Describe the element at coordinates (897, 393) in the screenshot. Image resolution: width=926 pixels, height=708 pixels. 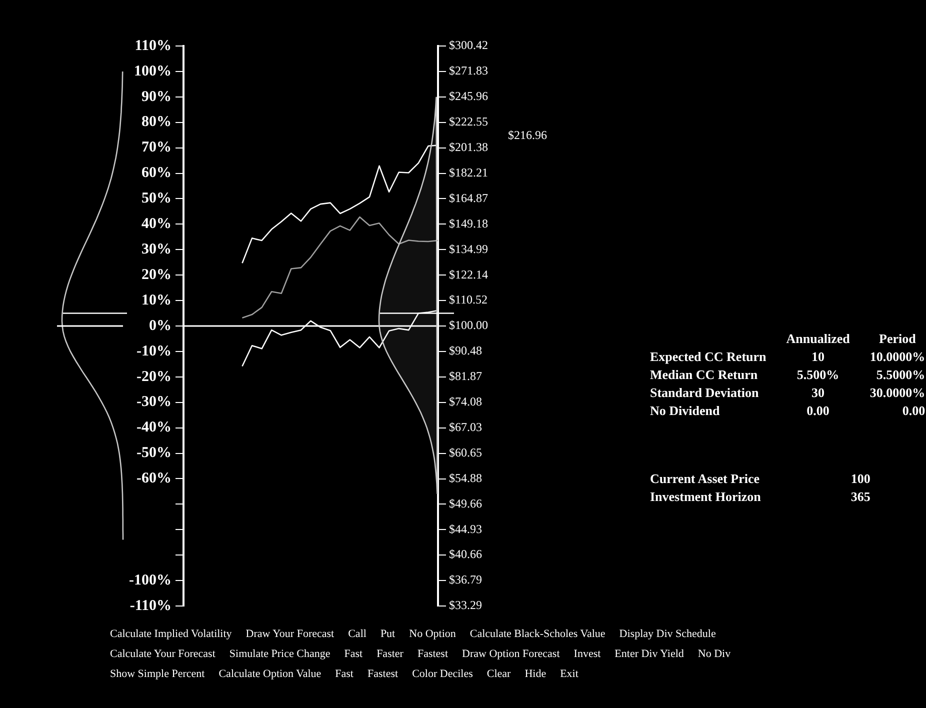
I see `text: 30.0000%` at that location.